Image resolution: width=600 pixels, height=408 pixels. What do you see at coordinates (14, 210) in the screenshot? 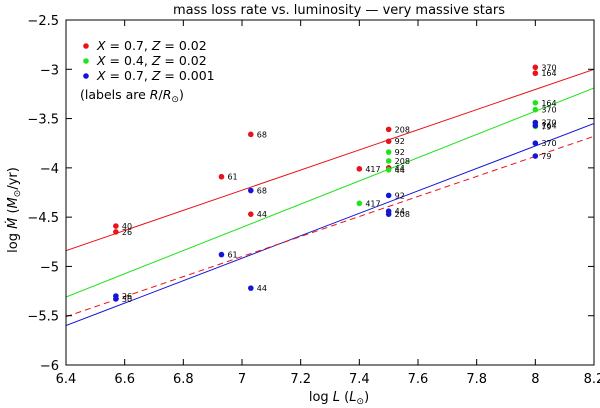
I see `y-axis-title: log Ṁ (M⊙/yr)` at bounding box center [14, 210].